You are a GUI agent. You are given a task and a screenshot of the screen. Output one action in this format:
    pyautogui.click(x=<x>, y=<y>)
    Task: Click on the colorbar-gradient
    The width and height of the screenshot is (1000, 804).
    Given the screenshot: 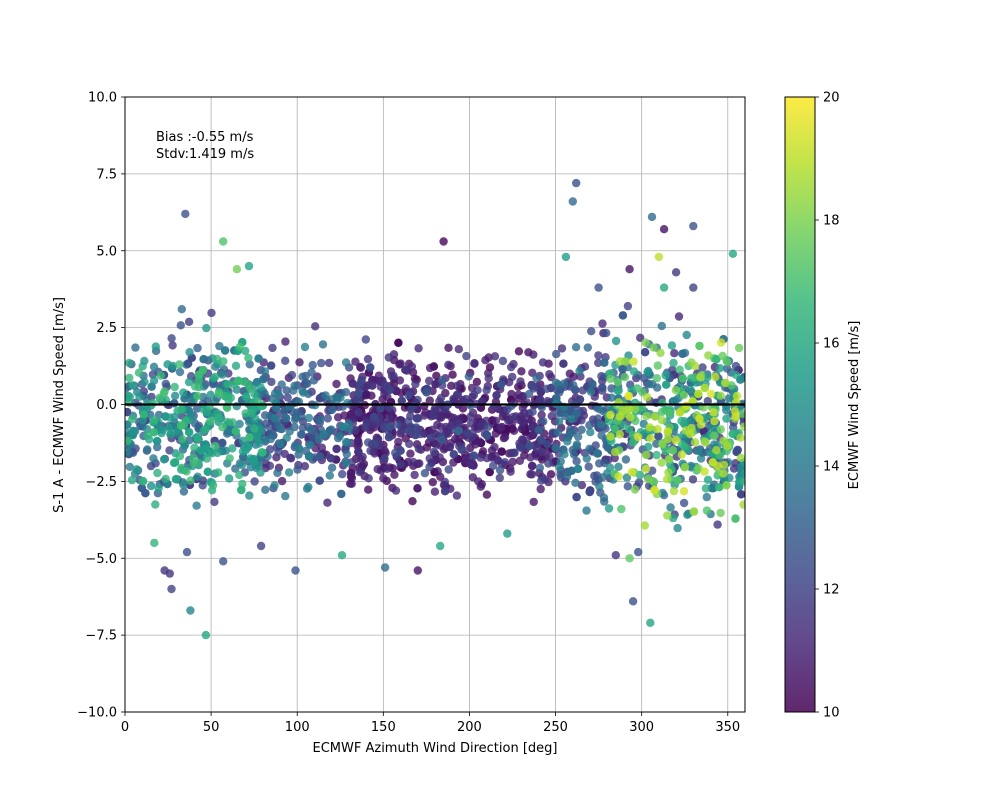 What is the action you would take?
    pyautogui.click(x=800, y=404)
    